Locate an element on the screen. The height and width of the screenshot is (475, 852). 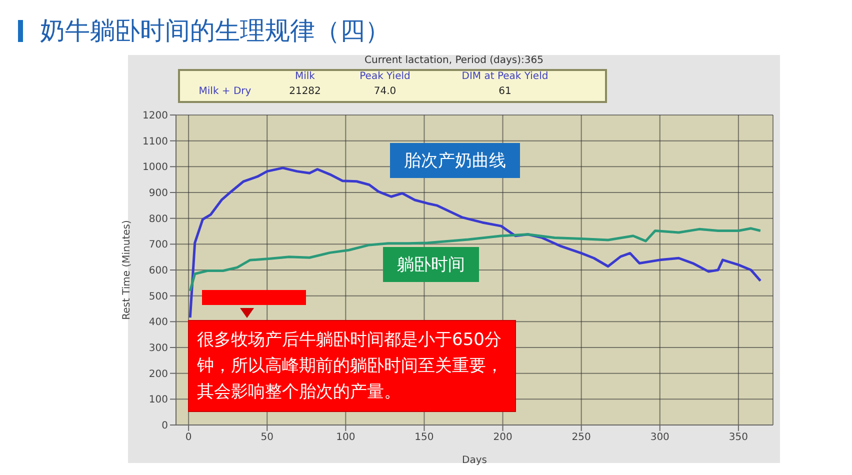
x-tick-label: 100 is located at coordinates (346, 438).